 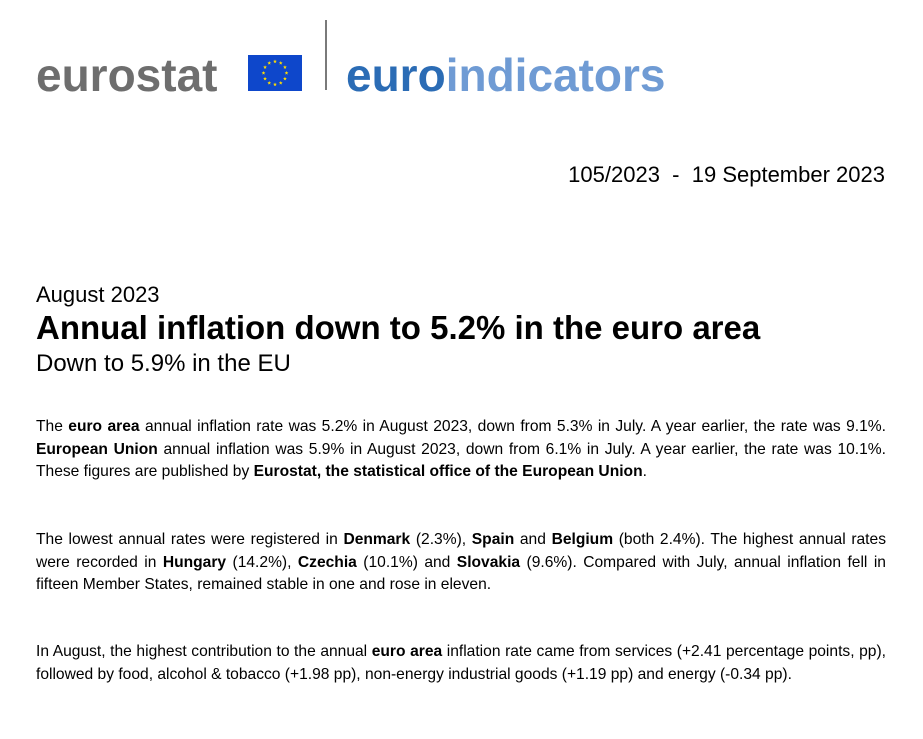 What do you see at coordinates (275, 73) in the screenshot?
I see `eu-flag-icon` at bounding box center [275, 73].